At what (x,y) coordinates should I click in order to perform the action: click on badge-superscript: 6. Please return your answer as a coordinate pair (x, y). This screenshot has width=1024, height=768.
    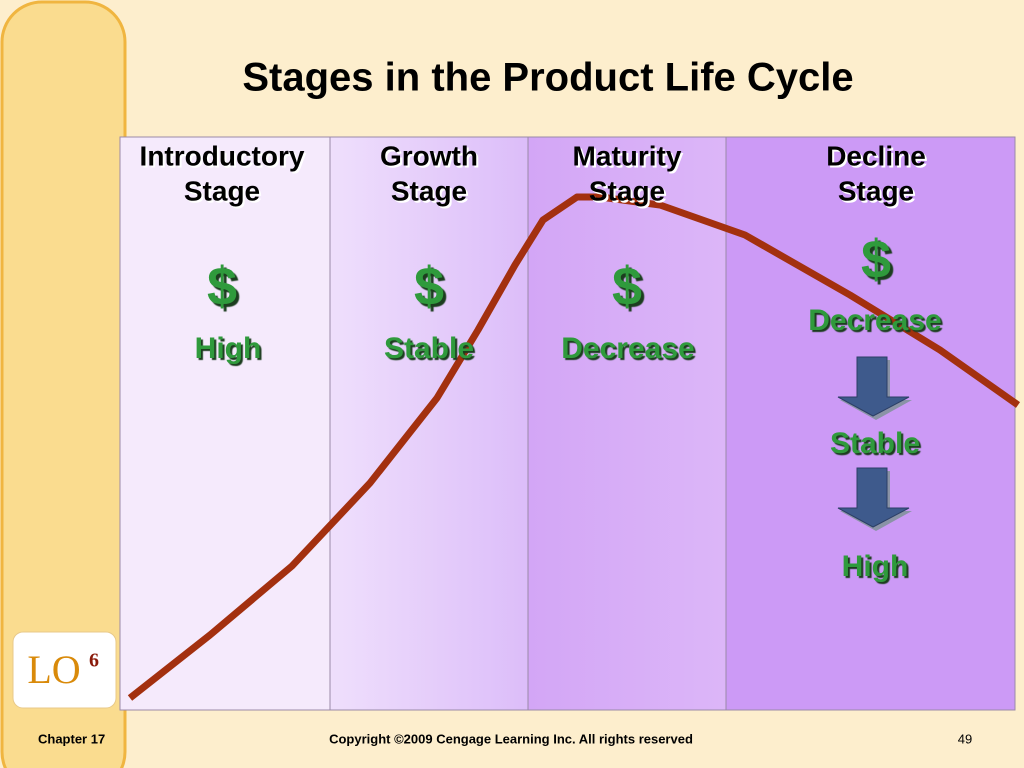
    Looking at the image, I should click on (94, 661).